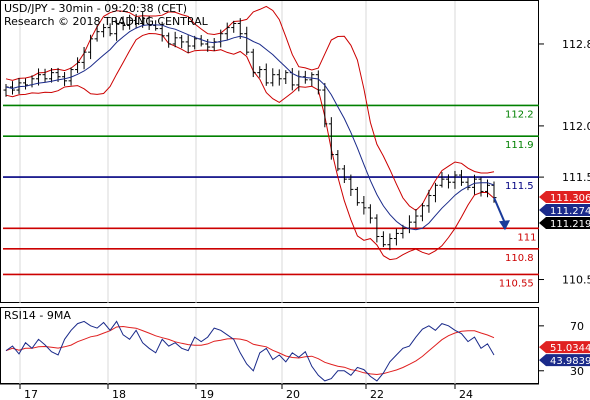  What do you see at coordinates (207, 394) in the screenshot?
I see `x-tick-label: 19` at bounding box center [207, 394].